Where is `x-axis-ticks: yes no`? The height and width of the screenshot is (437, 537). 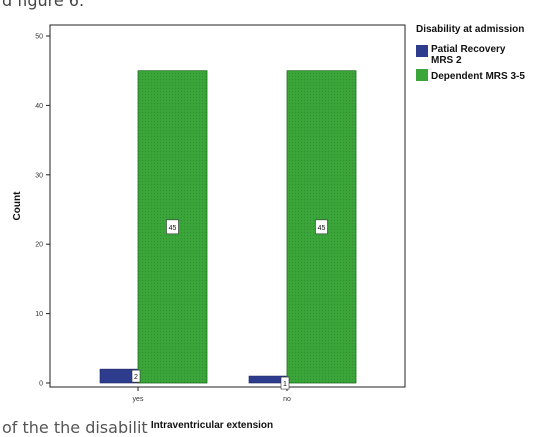 x-axis-ticks: yes no is located at coordinates (212, 395).